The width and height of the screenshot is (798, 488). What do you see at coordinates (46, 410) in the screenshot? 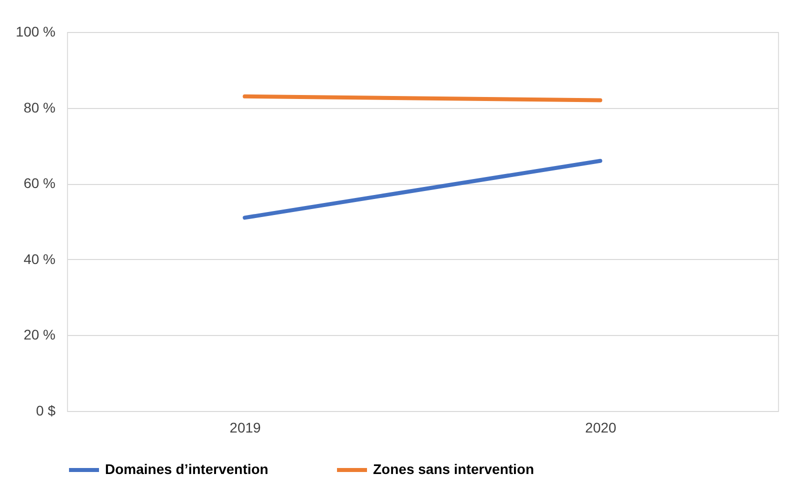
I see `y-tick-label: 0 $` at bounding box center [46, 410].